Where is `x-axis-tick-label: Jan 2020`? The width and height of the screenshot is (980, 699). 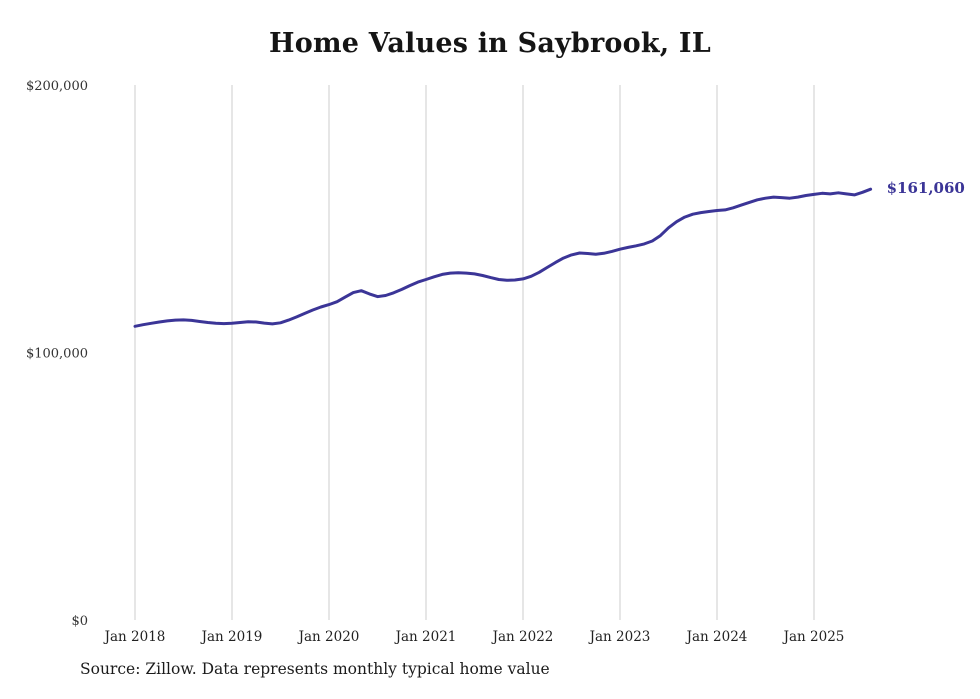
x-axis-tick-label: Jan 2020 is located at coordinates (328, 637).